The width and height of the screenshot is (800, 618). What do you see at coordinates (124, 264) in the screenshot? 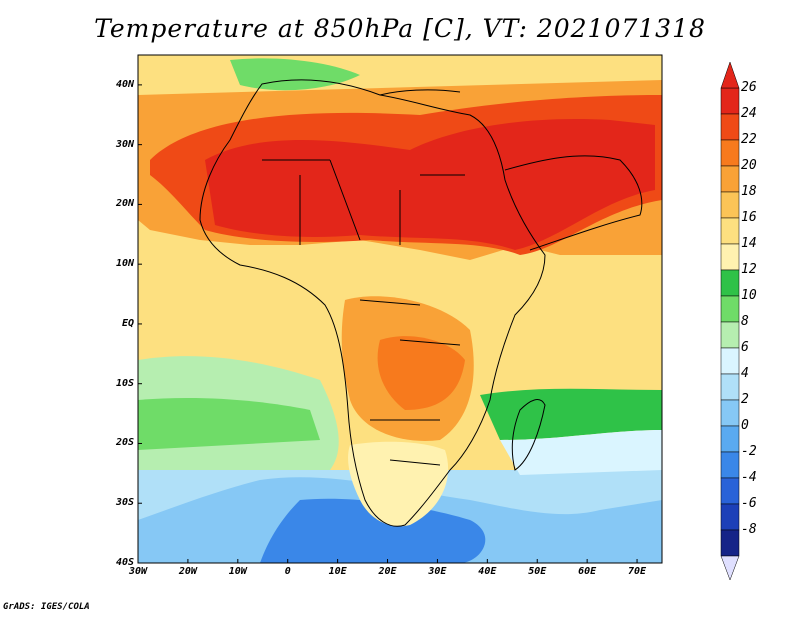
I see `lat-label: 10N` at bounding box center [124, 264].